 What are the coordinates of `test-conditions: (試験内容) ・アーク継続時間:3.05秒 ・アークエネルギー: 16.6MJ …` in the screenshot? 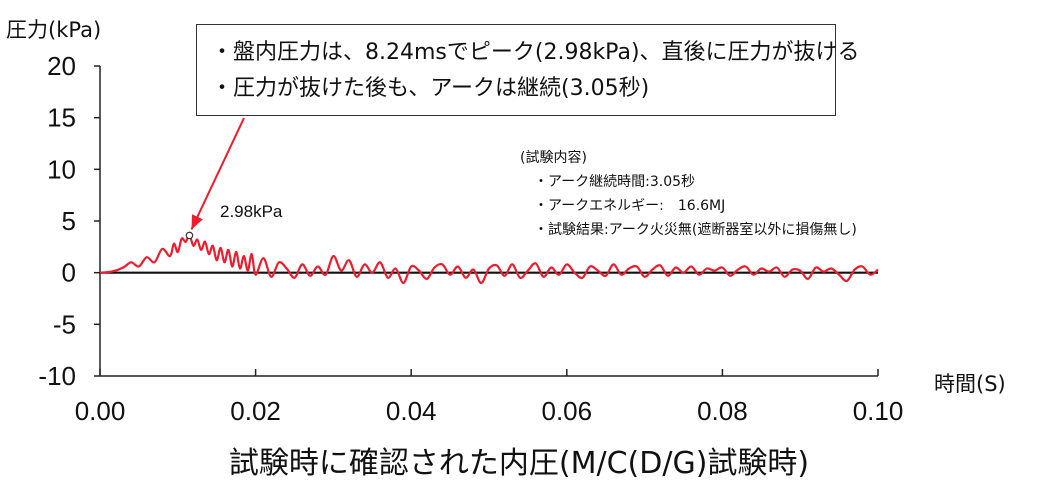 It's located at (688, 194).